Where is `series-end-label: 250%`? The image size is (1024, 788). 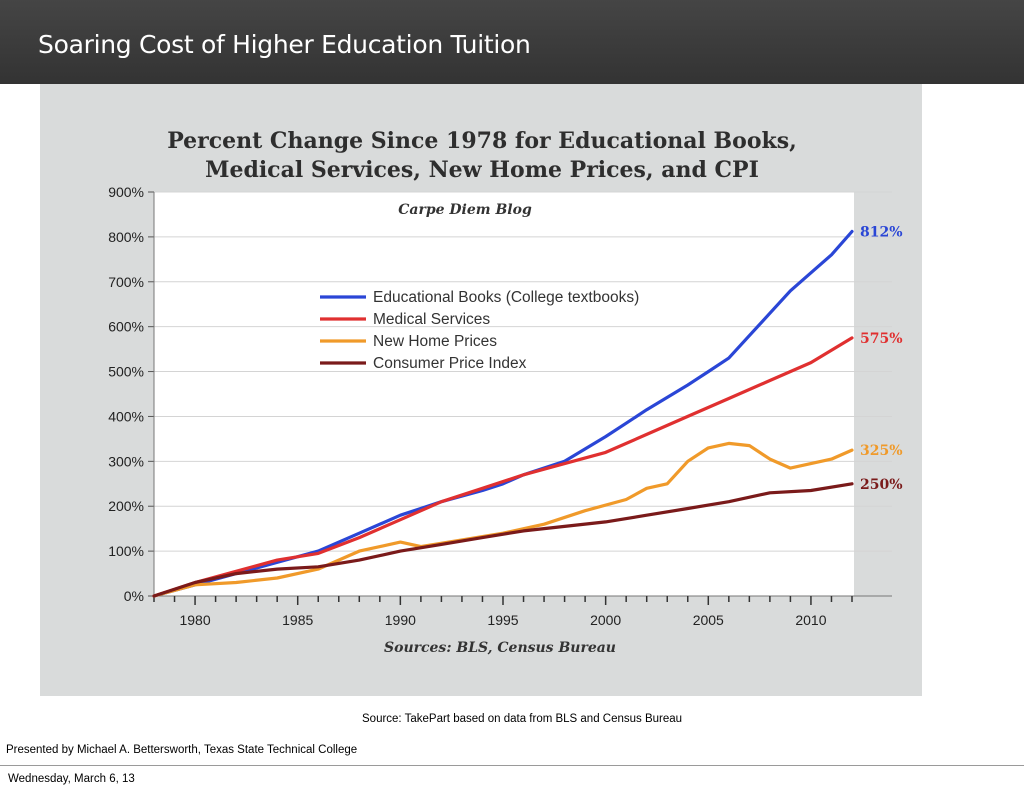 series-end-label: 250% is located at coordinates (881, 485).